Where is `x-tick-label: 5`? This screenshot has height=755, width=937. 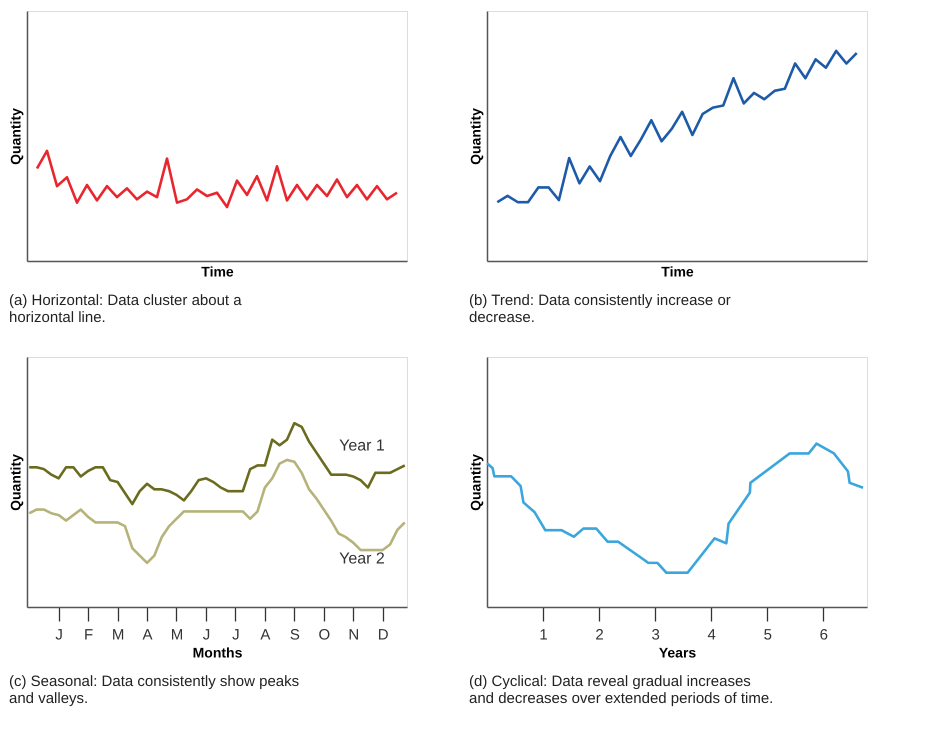 x-tick-label: 5 is located at coordinates (768, 635).